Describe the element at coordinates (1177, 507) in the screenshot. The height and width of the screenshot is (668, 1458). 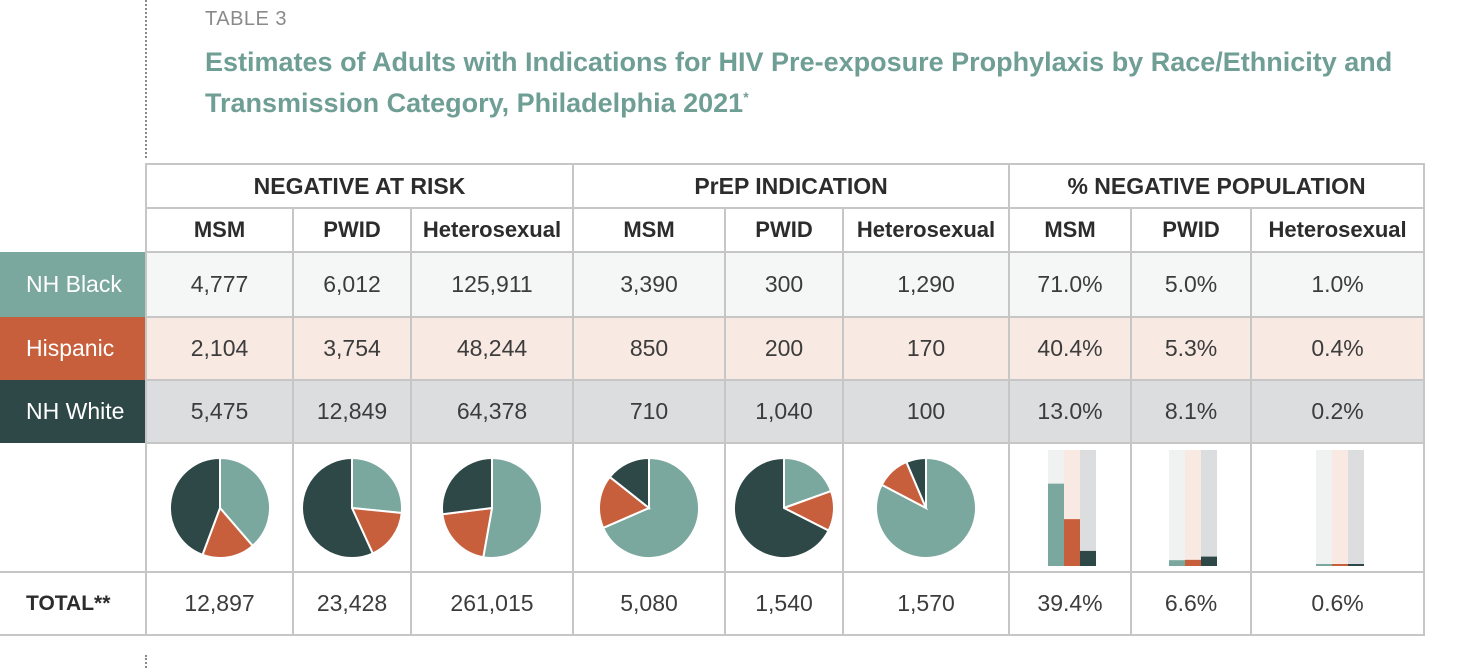
I see `bar-track-nh-black` at that location.